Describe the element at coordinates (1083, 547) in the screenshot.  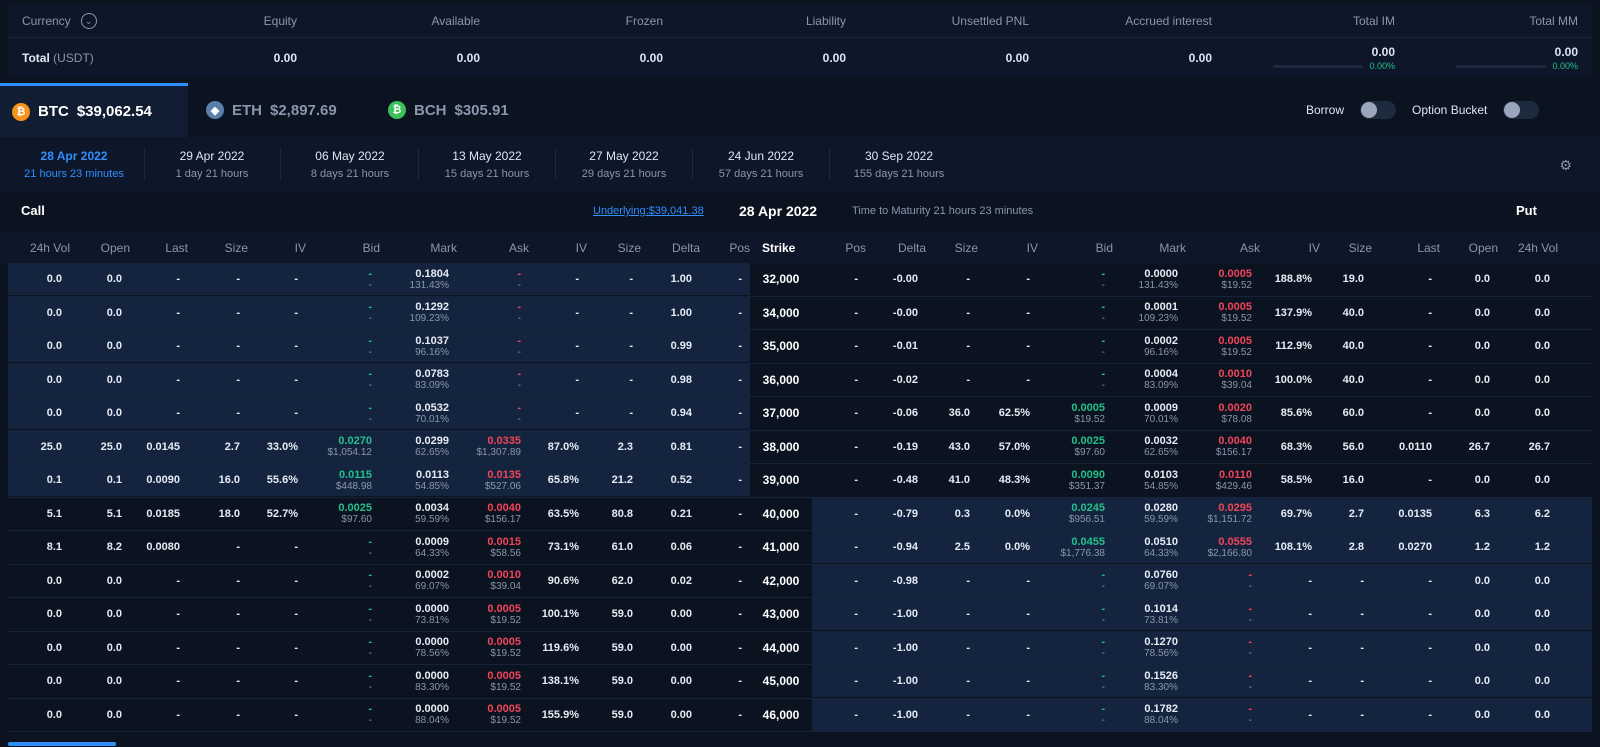
I see `put-bid-cell: 0.0455 $1,776.38` at that location.